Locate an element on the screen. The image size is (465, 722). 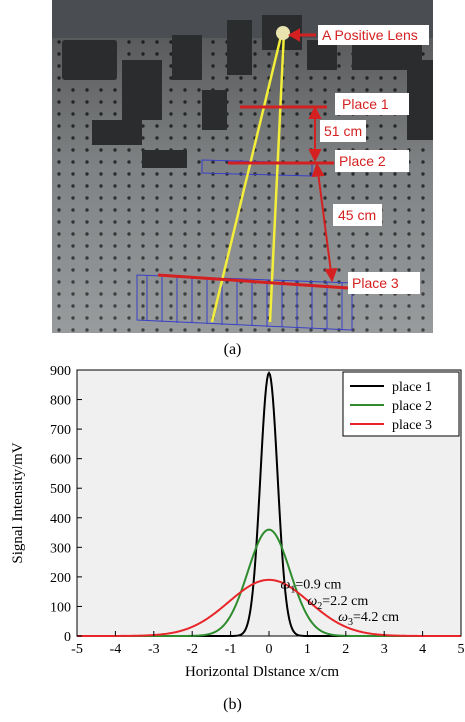
chart-caption: (b) is located at coordinates (232, 704).